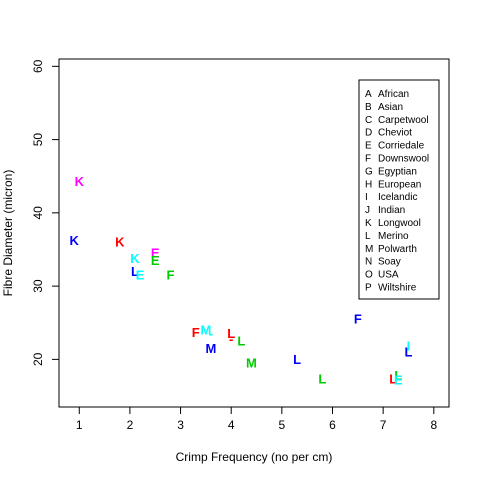 Image resolution: width=480 pixels, height=480 pixels. What do you see at coordinates (38, 66) in the screenshot?
I see `y-tick-label: 60` at bounding box center [38, 66].